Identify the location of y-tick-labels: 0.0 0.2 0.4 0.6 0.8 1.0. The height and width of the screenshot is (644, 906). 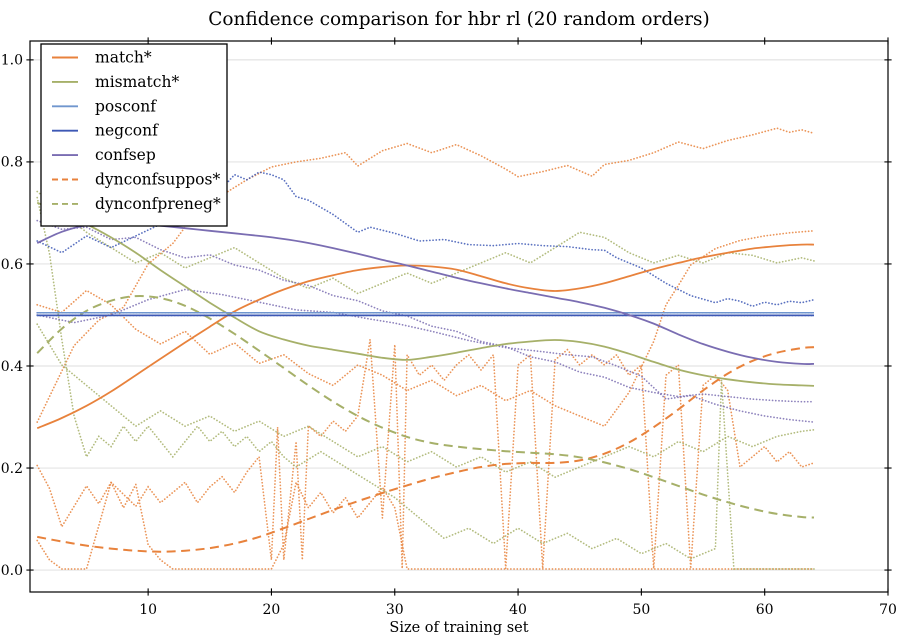
(12, 316).